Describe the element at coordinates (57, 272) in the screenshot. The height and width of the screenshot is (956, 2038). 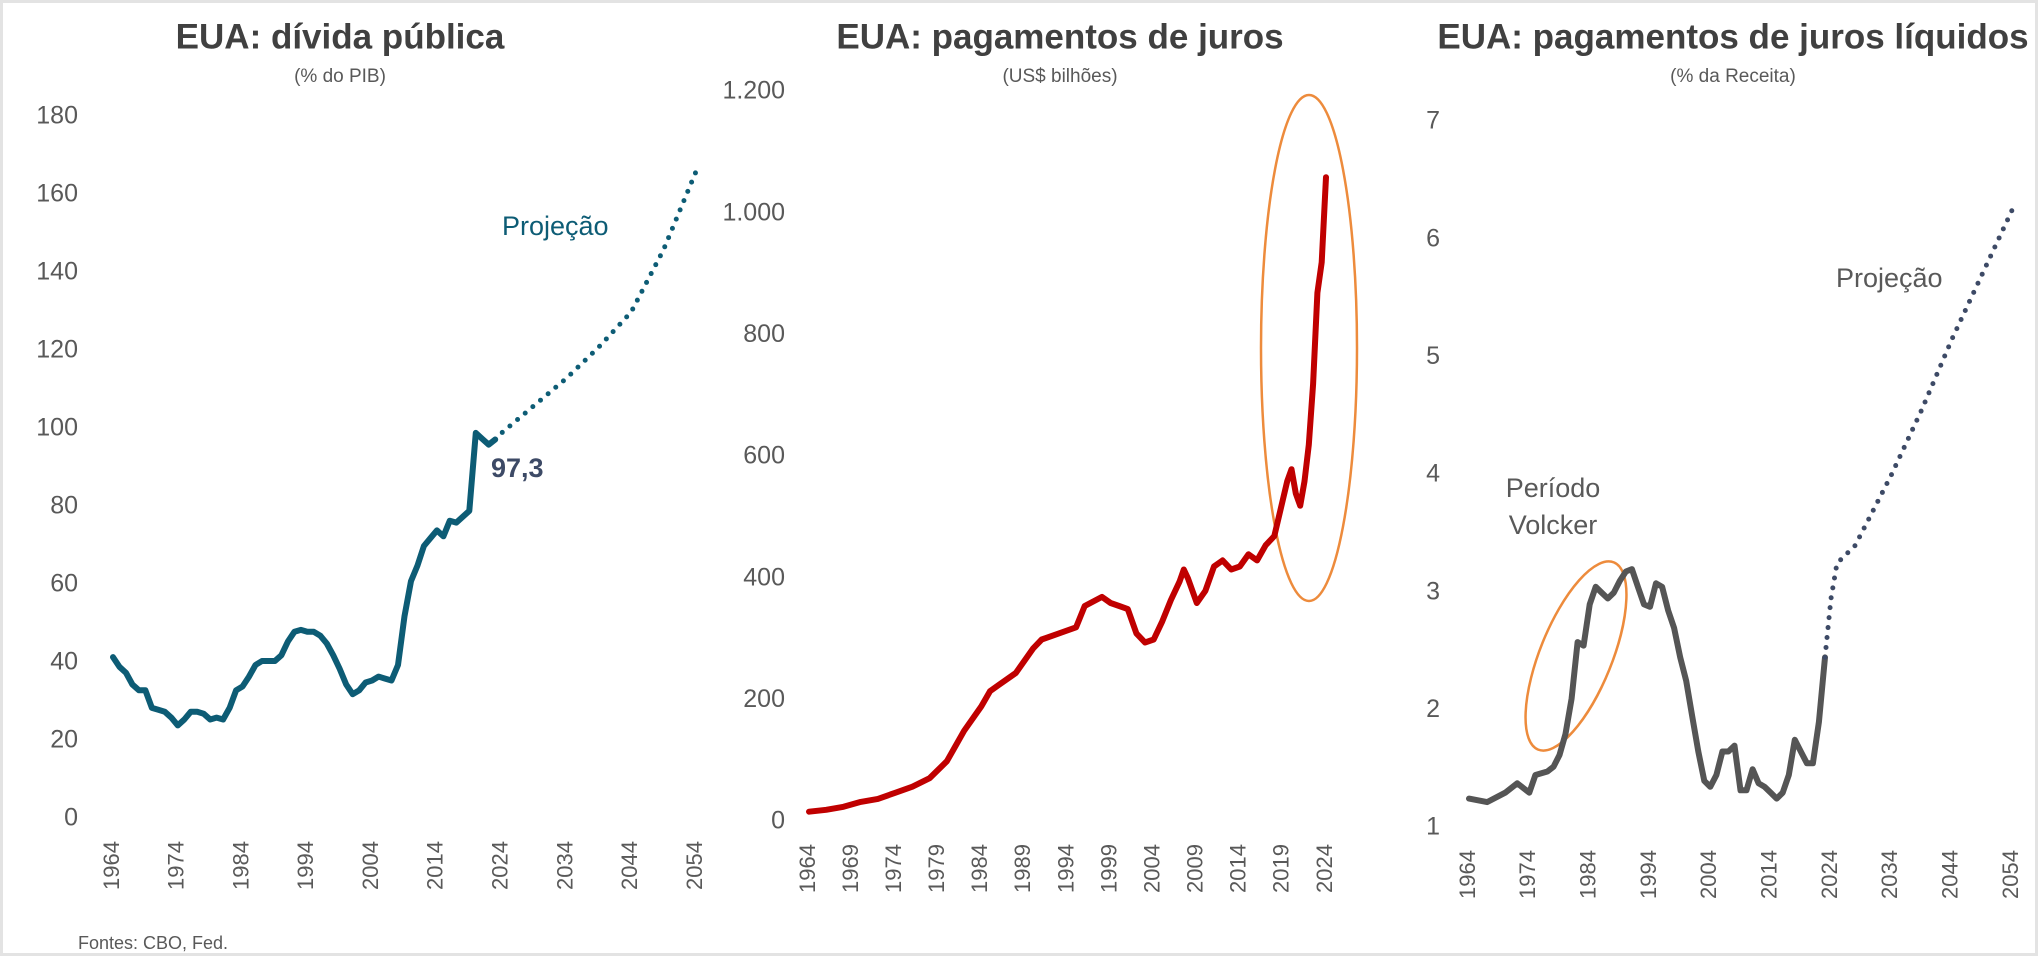
I see `y-tick-label: 140` at that location.